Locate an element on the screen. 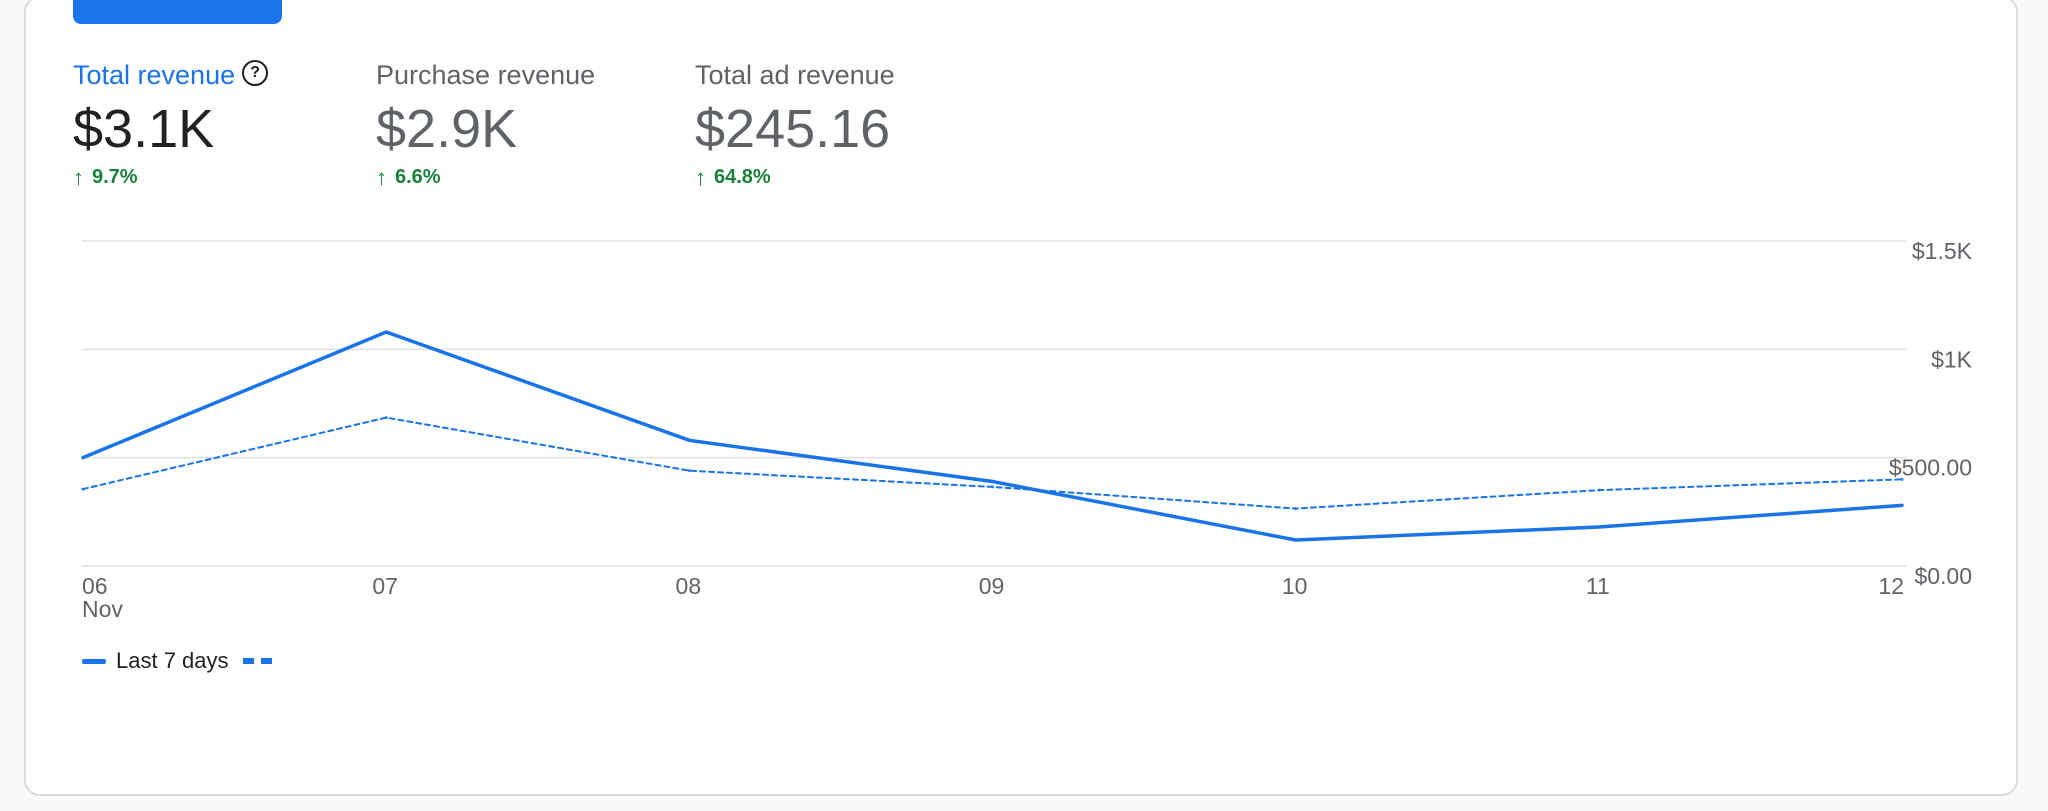 The height and width of the screenshot is (811, 2048). legend-current-label: Last 7 days is located at coordinates (172, 660).